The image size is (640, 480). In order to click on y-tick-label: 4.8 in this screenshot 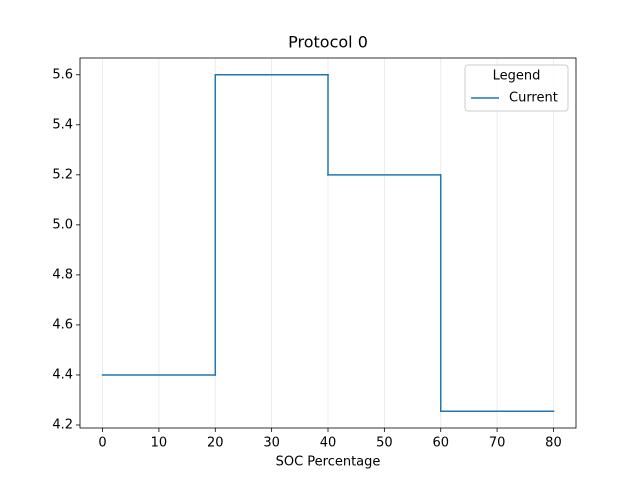, I will do `click(62, 274)`.